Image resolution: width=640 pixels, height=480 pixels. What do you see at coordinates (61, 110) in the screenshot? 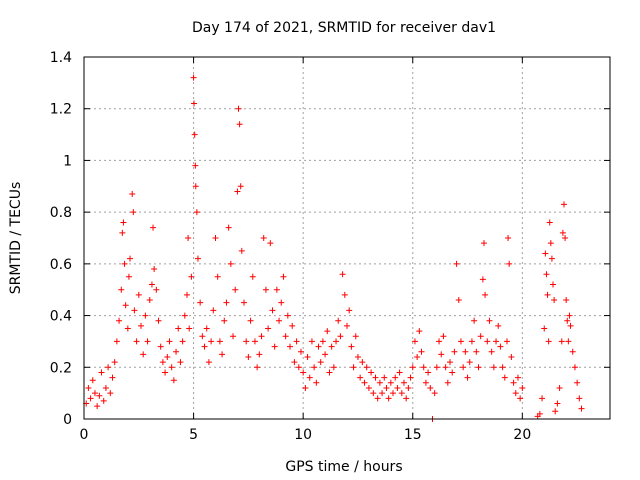
I see `y-tick-label: 1.2` at bounding box center [61, 110].